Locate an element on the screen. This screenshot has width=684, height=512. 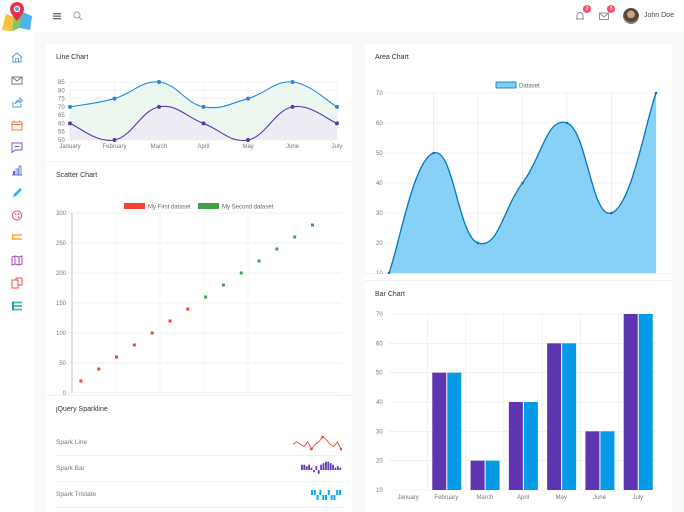
calendar-icon is located at coordinates (17, 125).